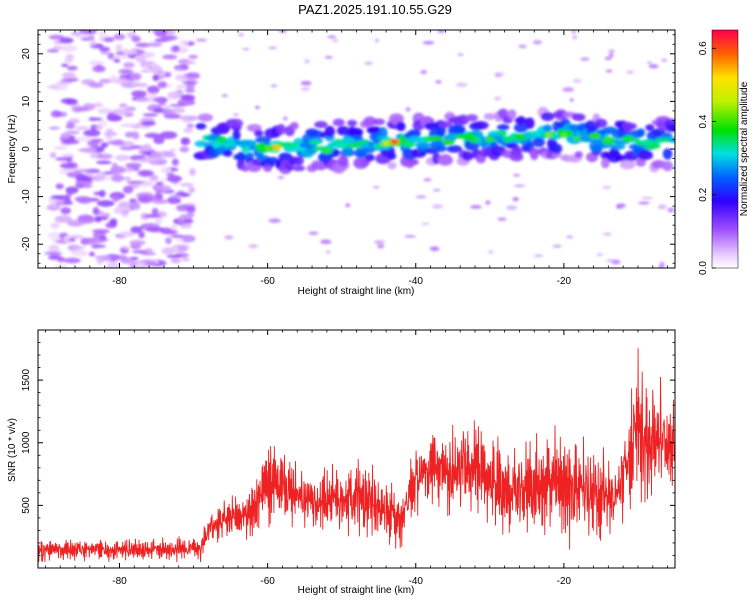 The width and height of the screenshot is (750, 600). Describe the element at coordinates (435, 139) in the screenshot. I see `ridge-core-blob` at that location.